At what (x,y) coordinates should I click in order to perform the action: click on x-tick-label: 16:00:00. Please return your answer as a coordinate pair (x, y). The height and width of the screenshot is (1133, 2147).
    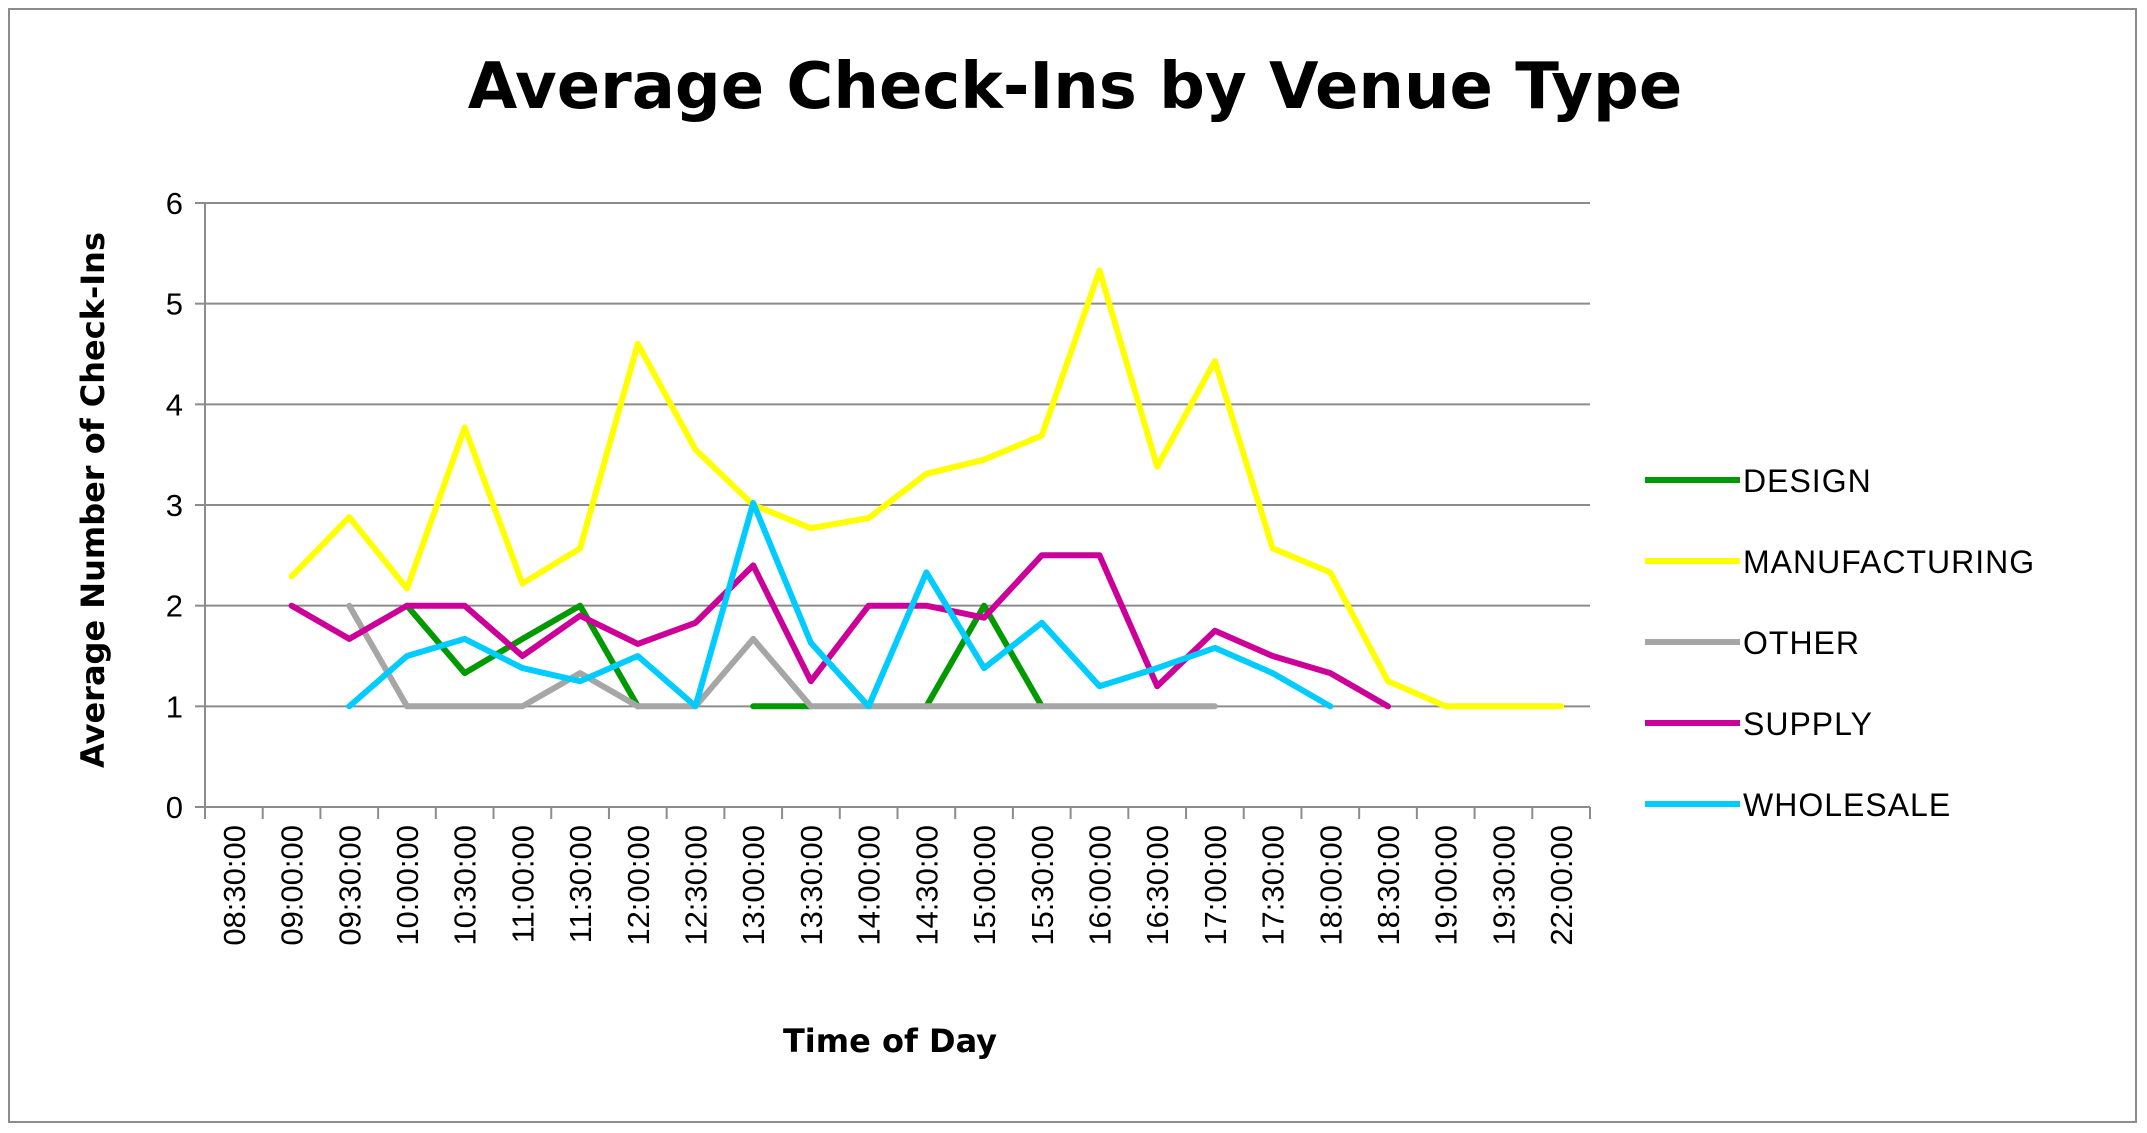
    Looking at the image, I should click on (1099, 885).